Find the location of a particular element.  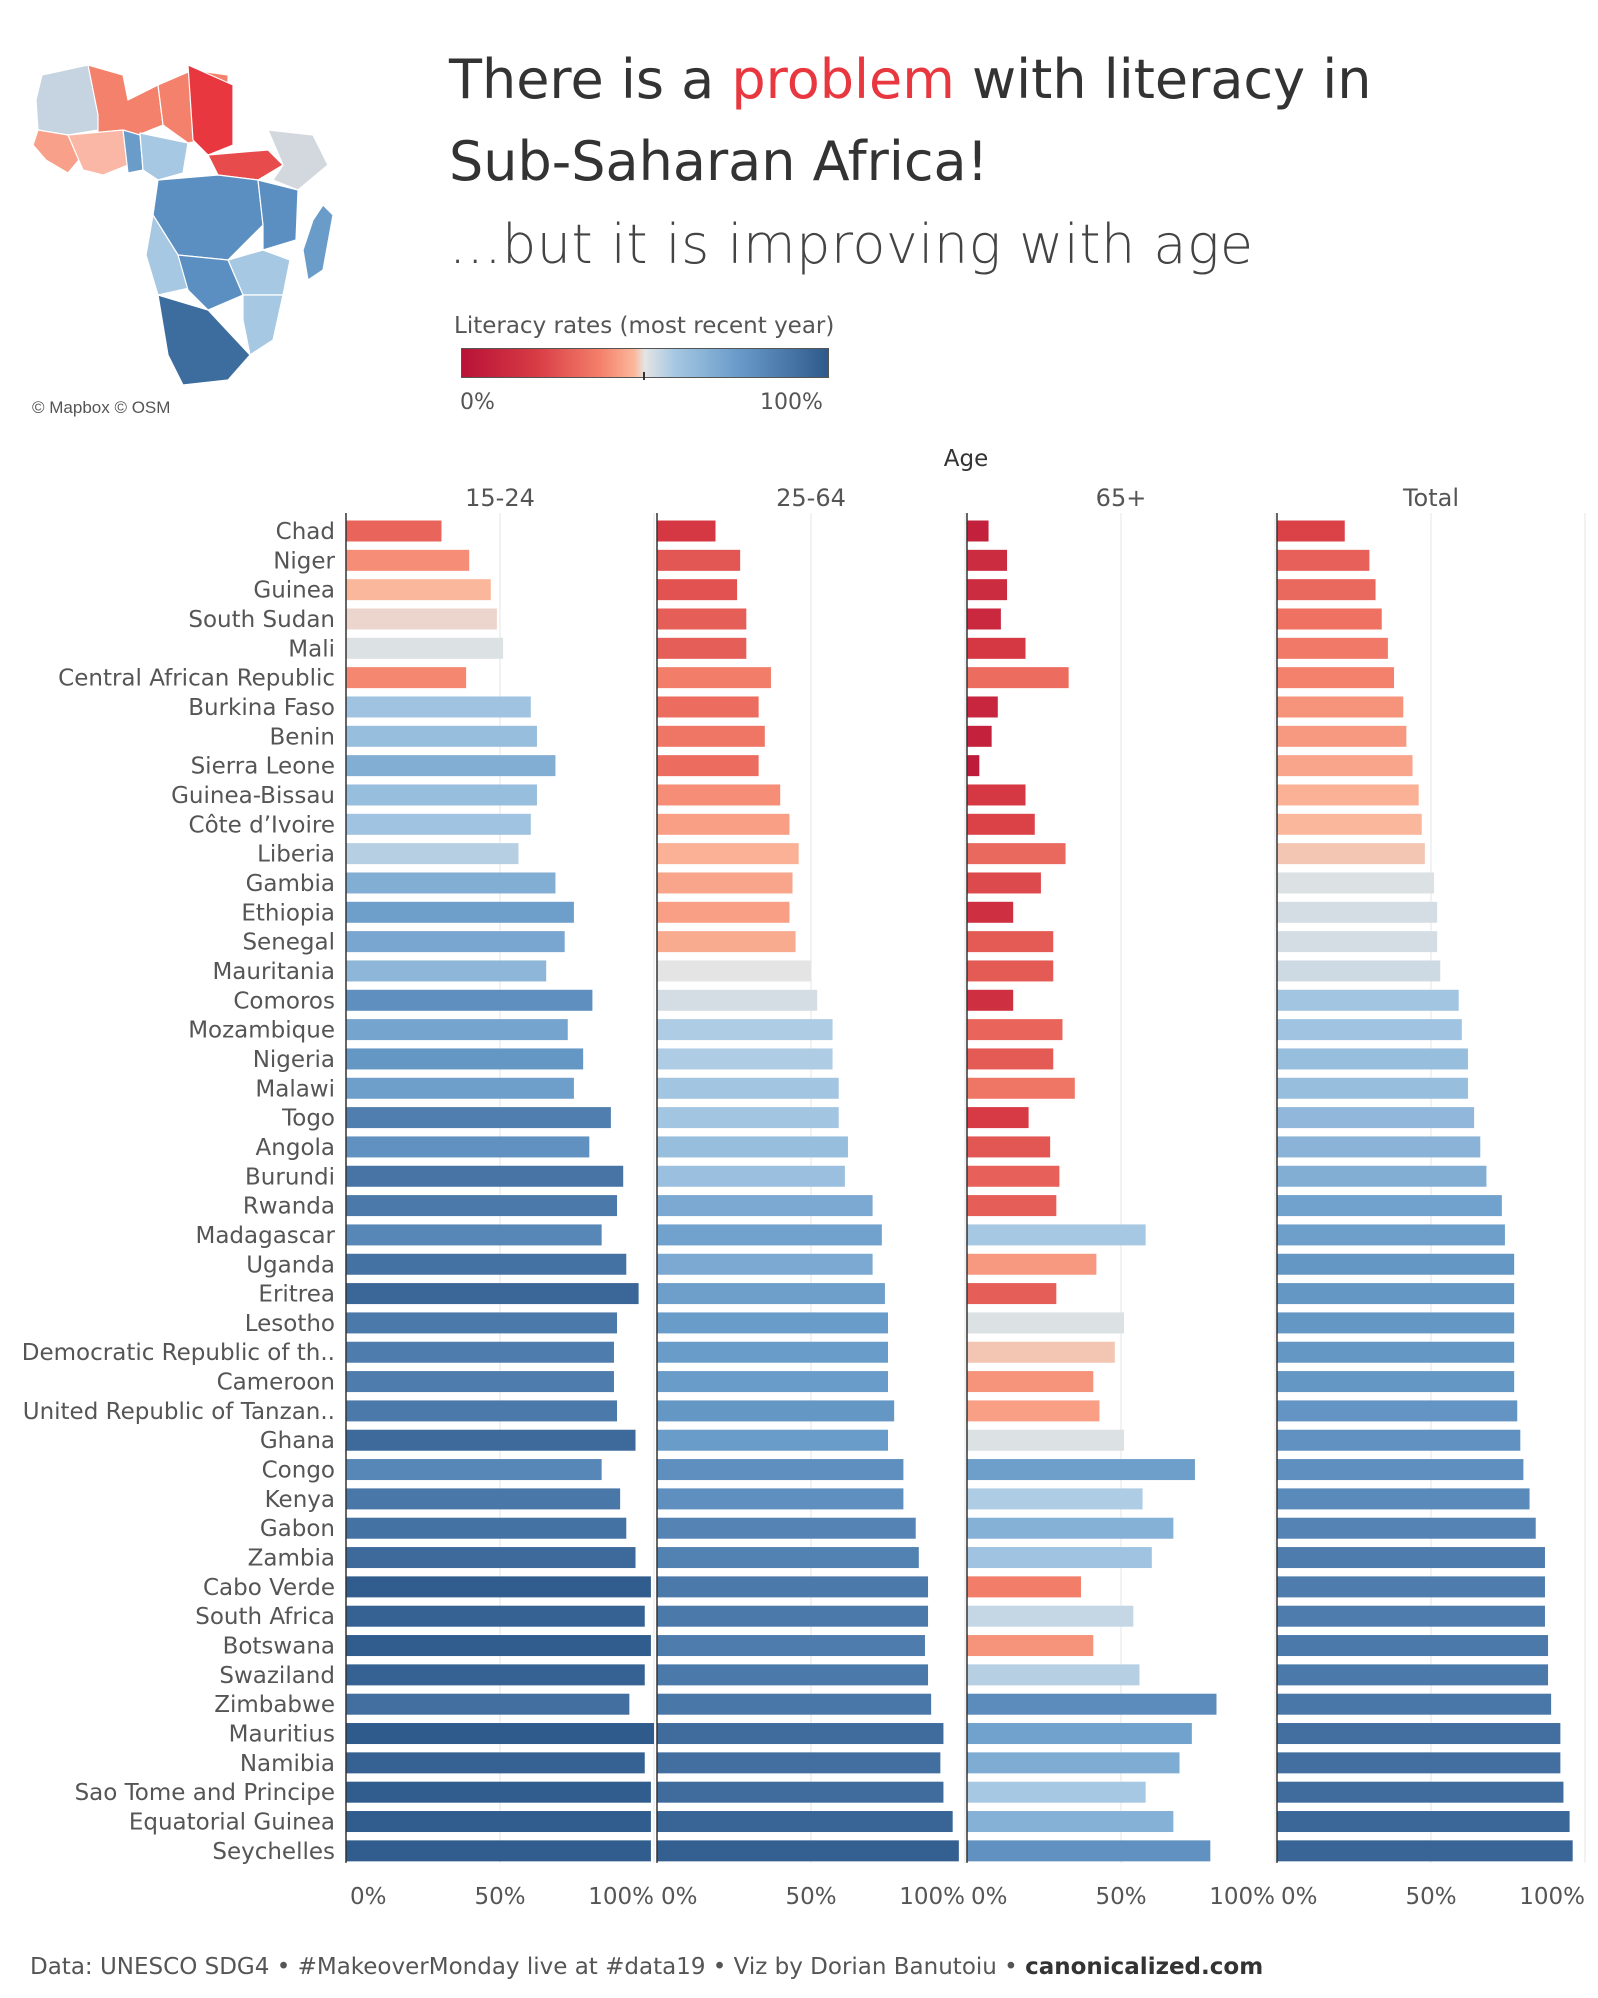

country-label: Cameroon is located at coordinates (276, 1383).